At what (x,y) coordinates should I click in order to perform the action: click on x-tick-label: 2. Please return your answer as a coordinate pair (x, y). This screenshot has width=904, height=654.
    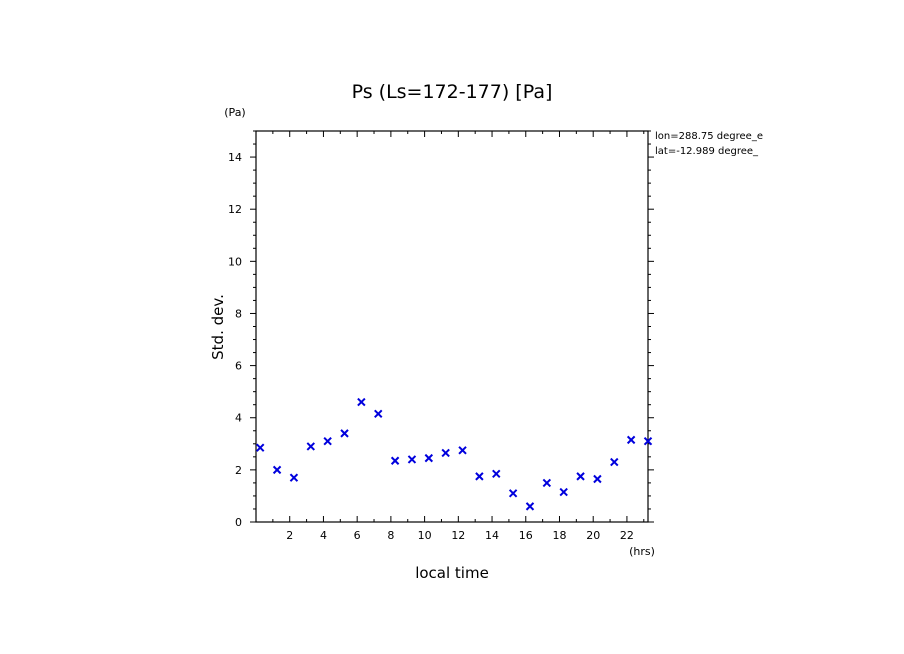
    Looking at the image, I should click on (289, 535).